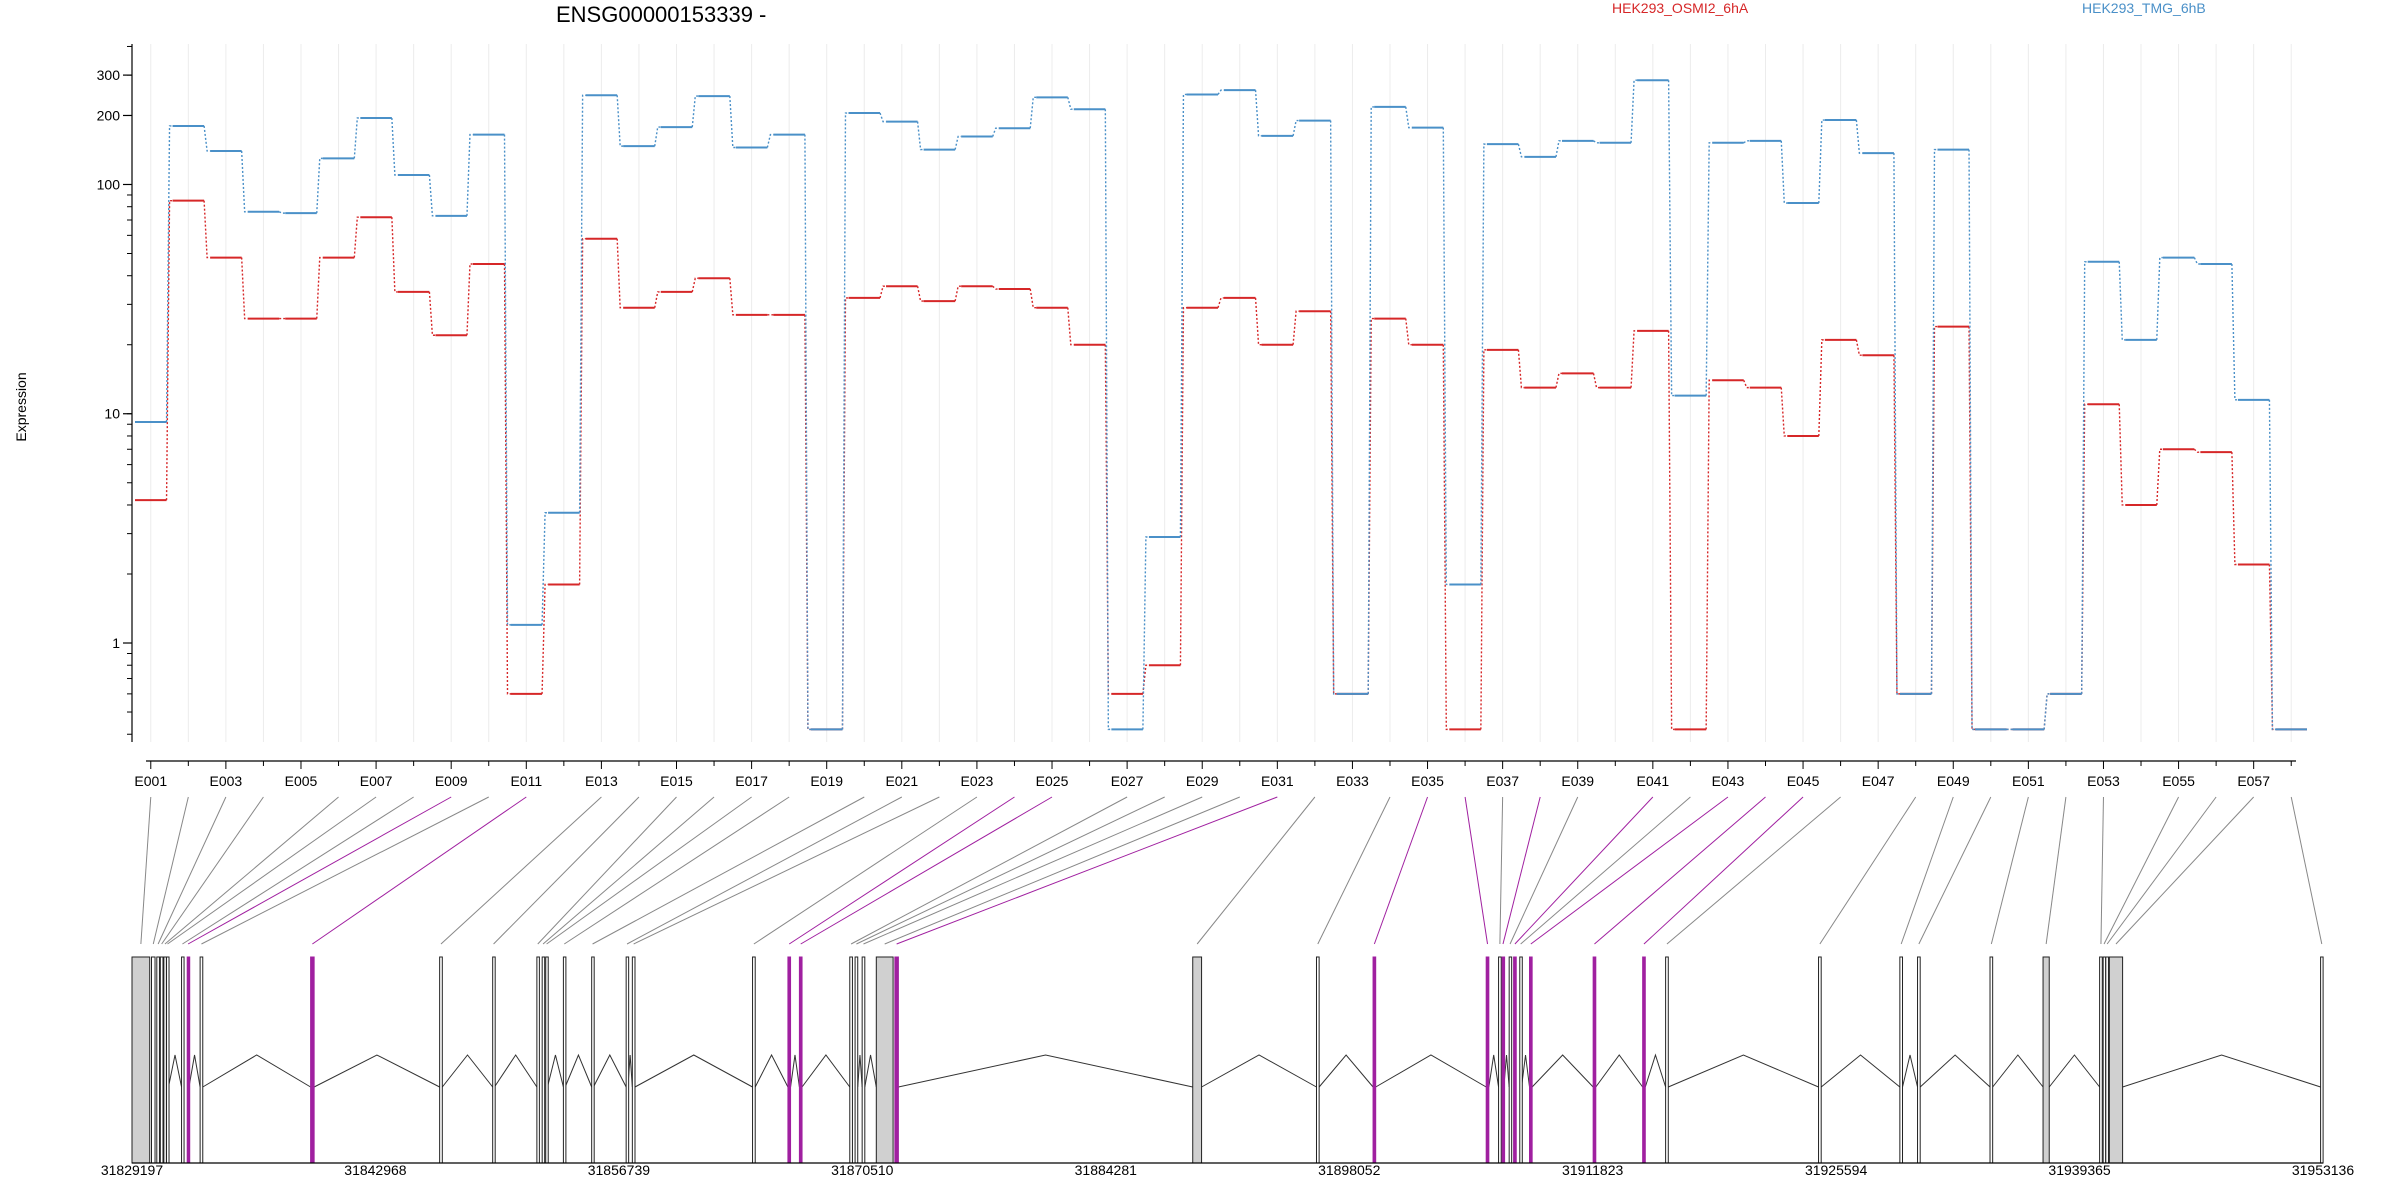 The image size is (2400, 1200). What do you see at coordinates (112, 414) in the screenshot?
I see `y-tick-label: 10` at bounding box center [112, 414].